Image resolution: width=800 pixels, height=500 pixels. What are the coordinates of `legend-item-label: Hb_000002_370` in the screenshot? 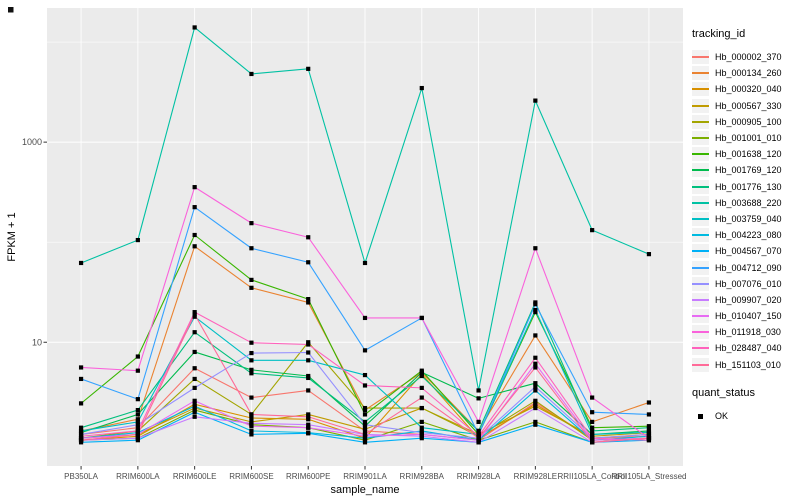 It's located at (748, 57).